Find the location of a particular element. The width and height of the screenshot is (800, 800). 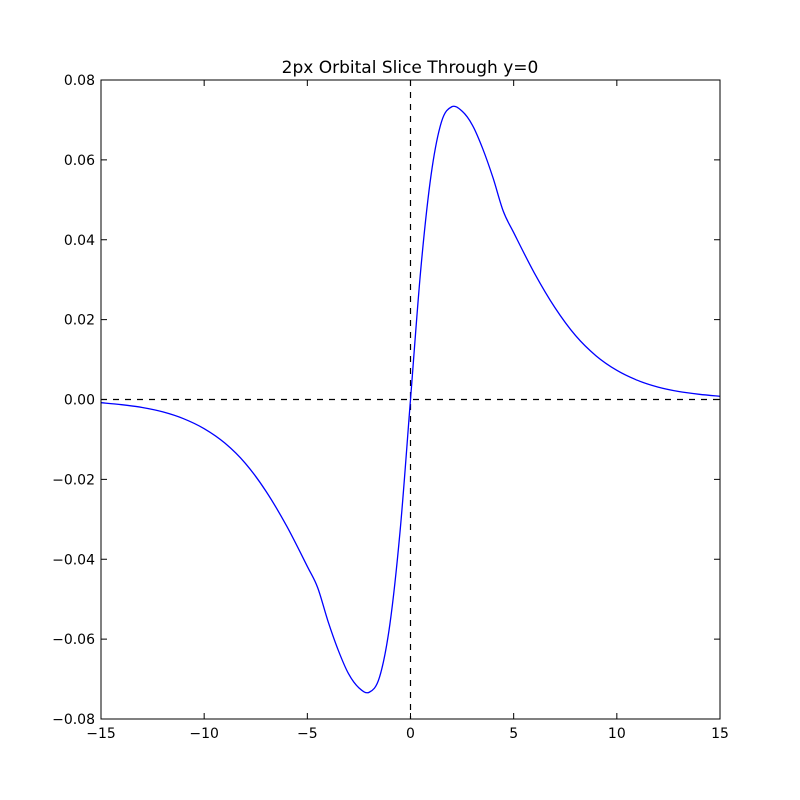

y-tick-label: −0.02 is located at coordinates (73, 480).